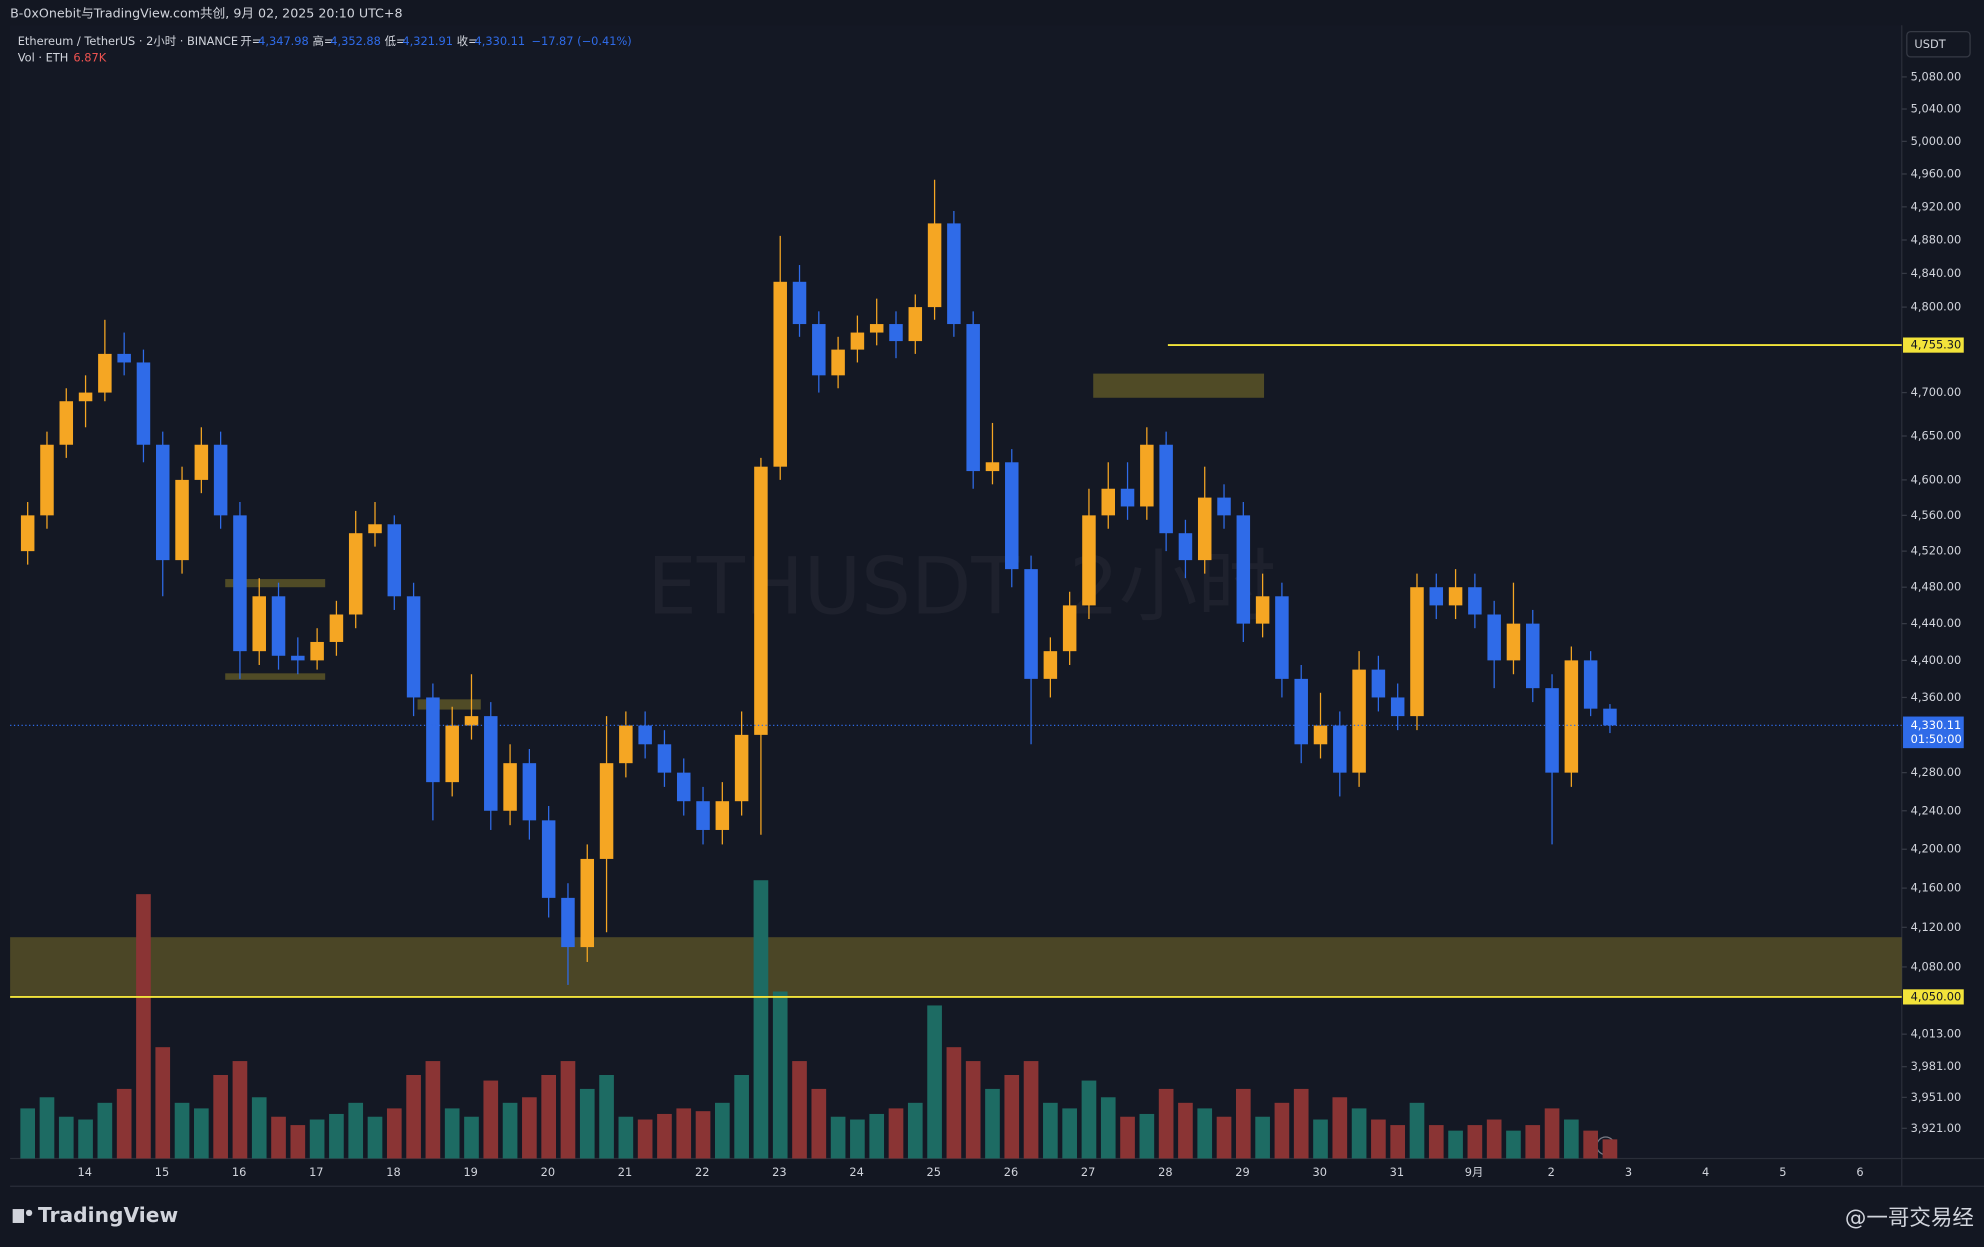 The width and height of the screenshot is (1984, 1247). I want to click on y-tick-label: 3,951.00, so click(1936, 1097).